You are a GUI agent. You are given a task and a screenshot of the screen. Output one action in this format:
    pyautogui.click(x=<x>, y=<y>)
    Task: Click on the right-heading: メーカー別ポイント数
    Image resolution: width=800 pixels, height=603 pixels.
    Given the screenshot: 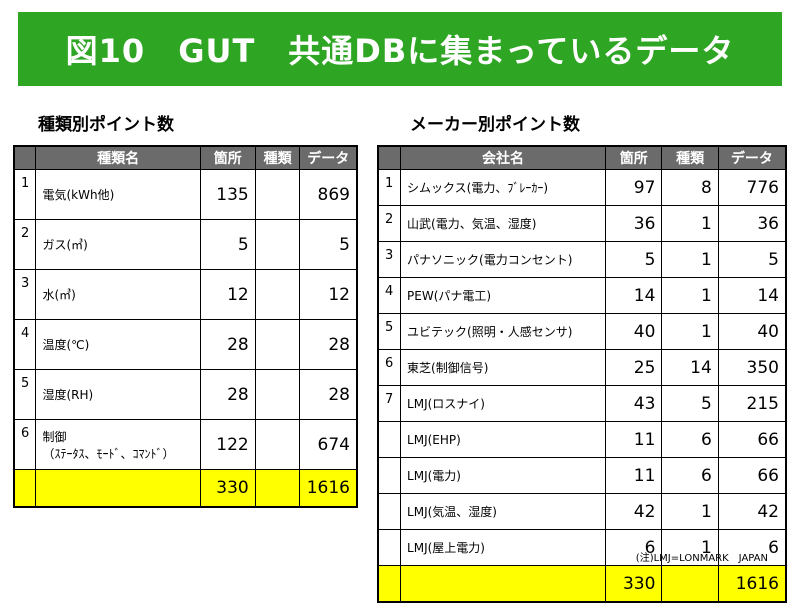 What is the action you would take?
    pyautogui.click(x=495, y=125)
    